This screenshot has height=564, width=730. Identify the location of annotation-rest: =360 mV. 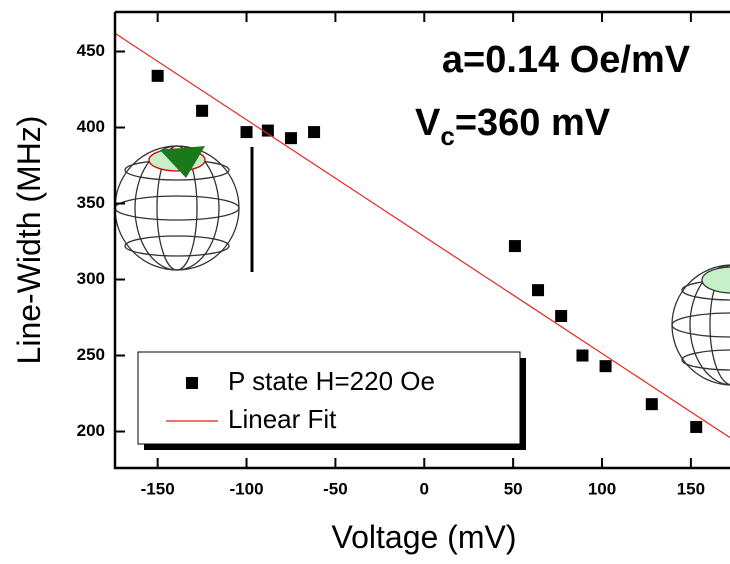
(533, 123).